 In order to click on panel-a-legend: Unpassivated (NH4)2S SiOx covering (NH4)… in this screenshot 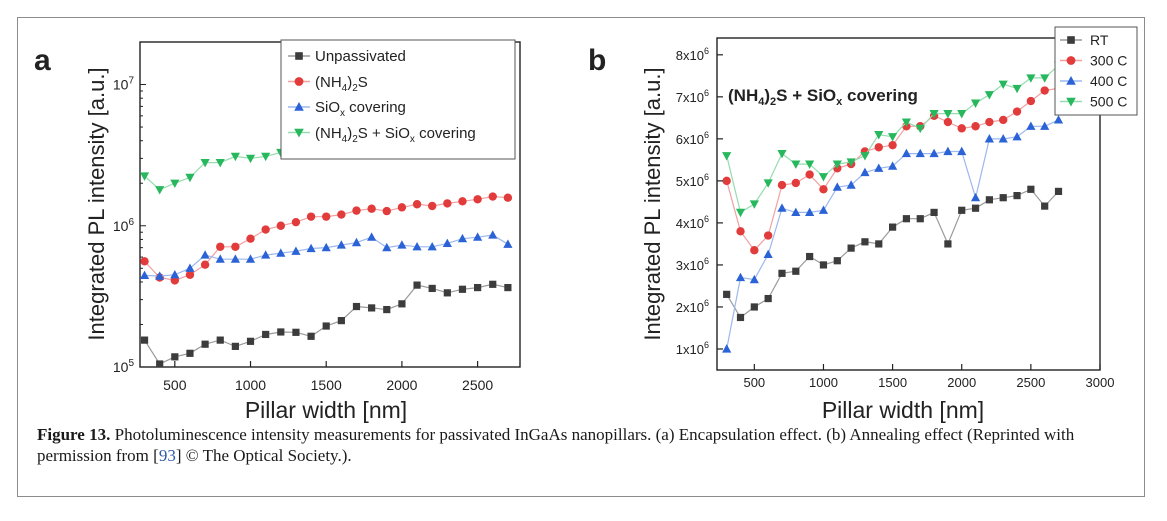, I will do `click(398, 99)`.